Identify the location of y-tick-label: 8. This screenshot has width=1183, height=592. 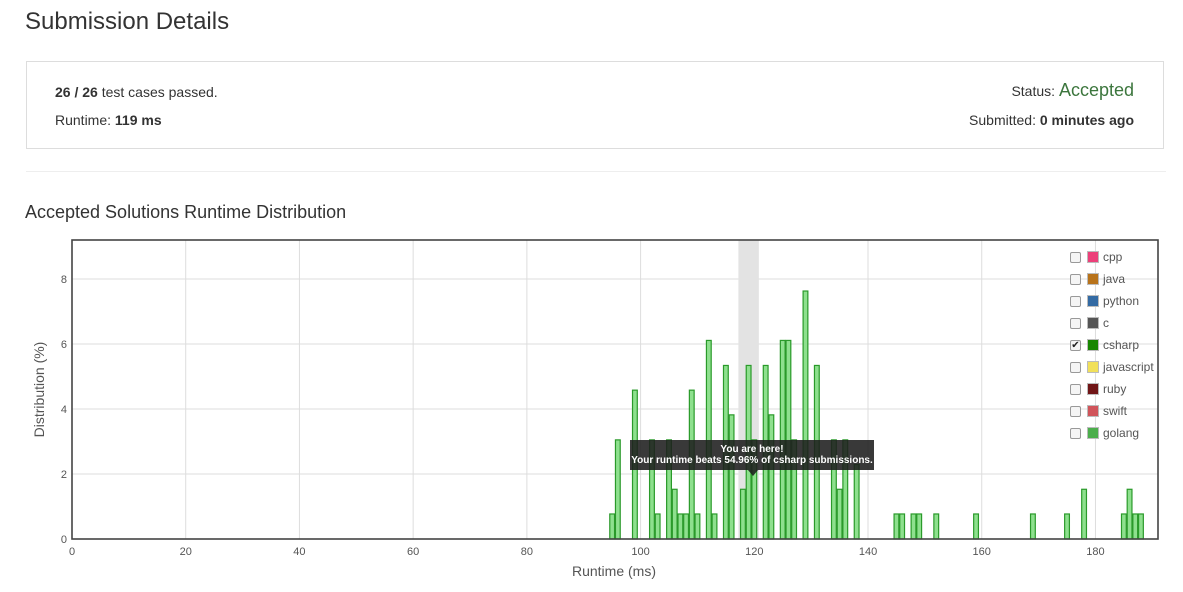
(64, 280).